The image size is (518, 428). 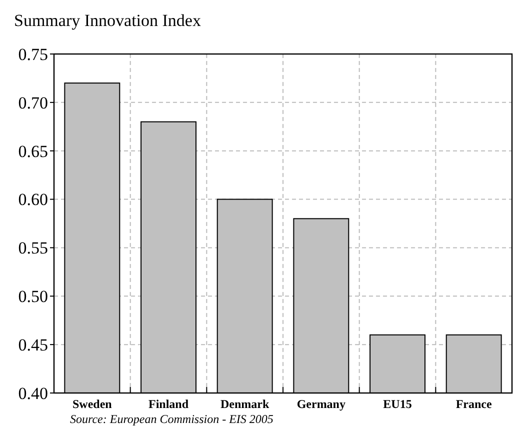 What do you see at coordinates (168, 404) in the screenshot?
I see `x-tick-label: Finland` at bounding box center [168, 404].